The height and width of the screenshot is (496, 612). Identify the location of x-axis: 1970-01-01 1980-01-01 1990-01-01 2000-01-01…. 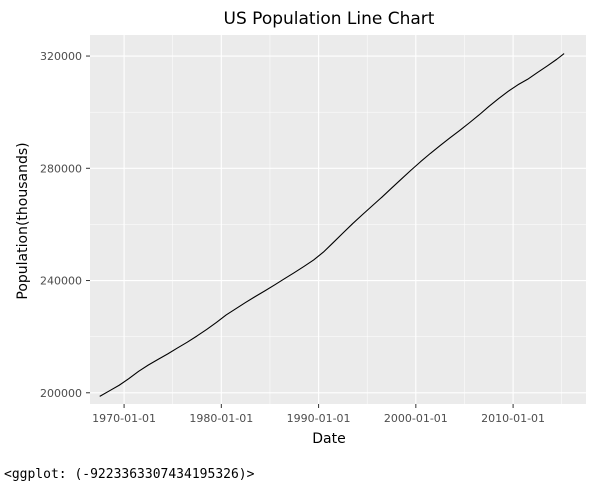
(318, 414).